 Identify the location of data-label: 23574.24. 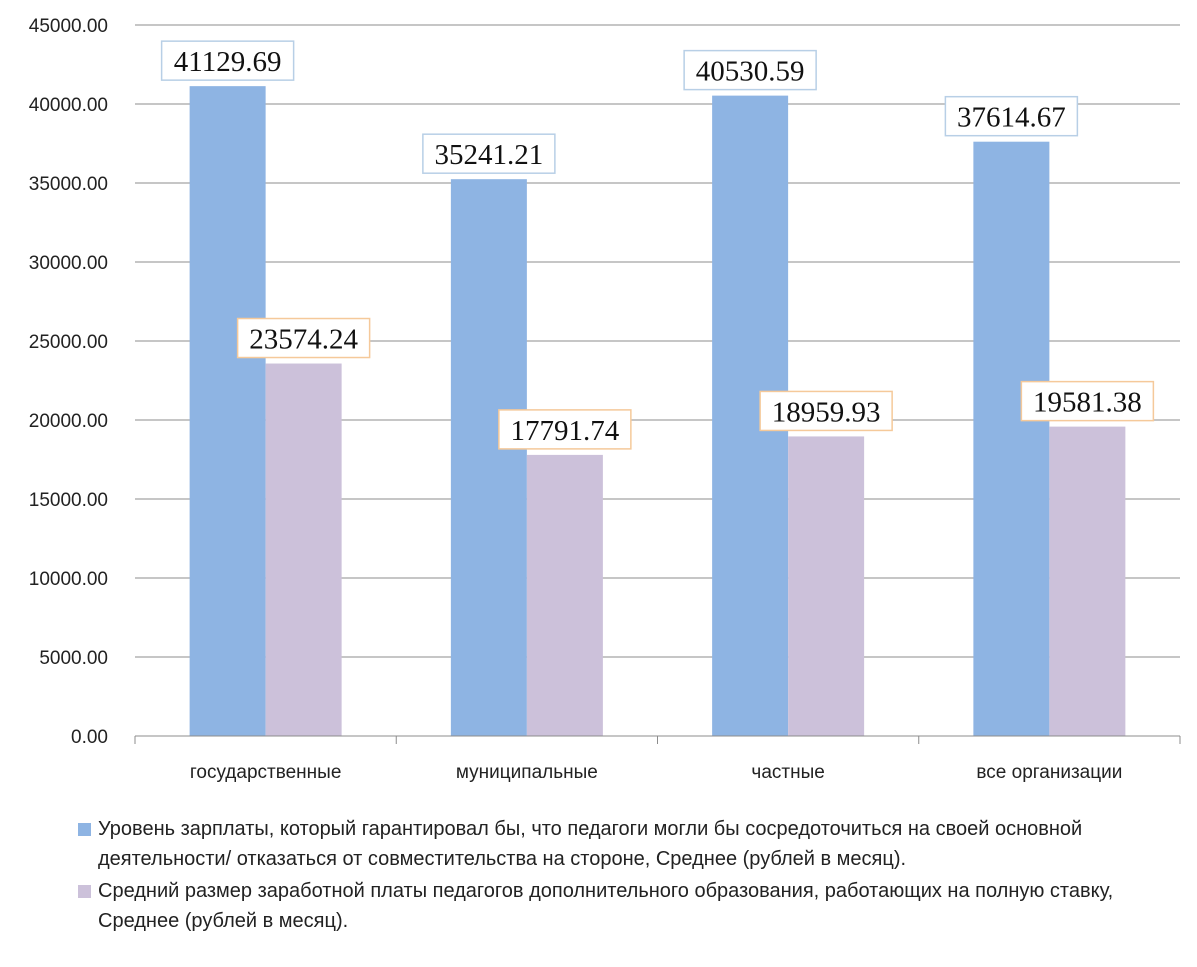
(303, 340).